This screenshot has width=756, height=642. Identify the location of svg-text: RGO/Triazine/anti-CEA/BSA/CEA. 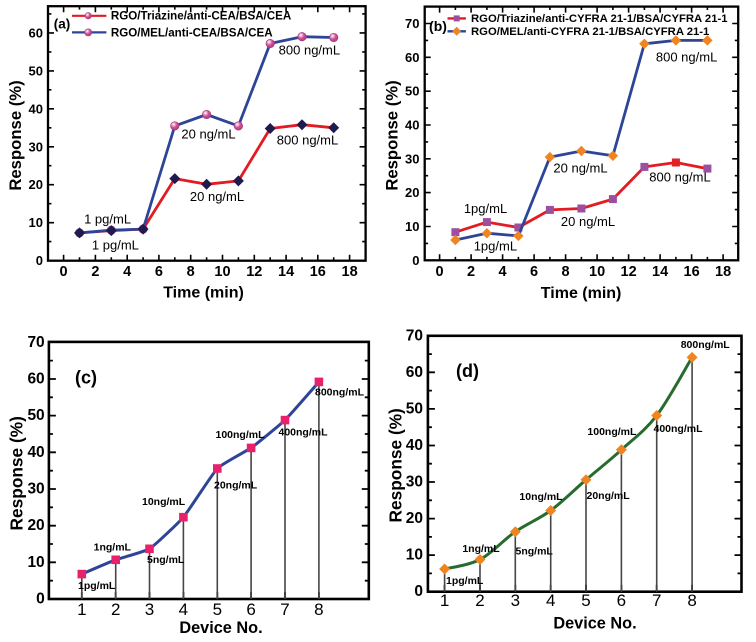
(201, 16).